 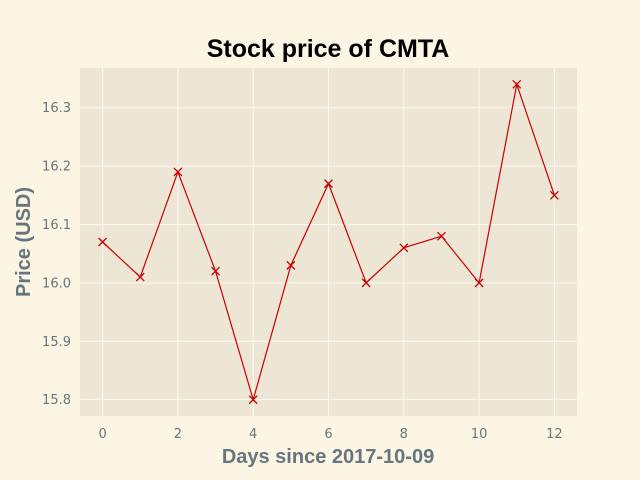 I want to click on x-axis-ticks: 0 2 4 6 8 10 12, so click(x=330, y=434).